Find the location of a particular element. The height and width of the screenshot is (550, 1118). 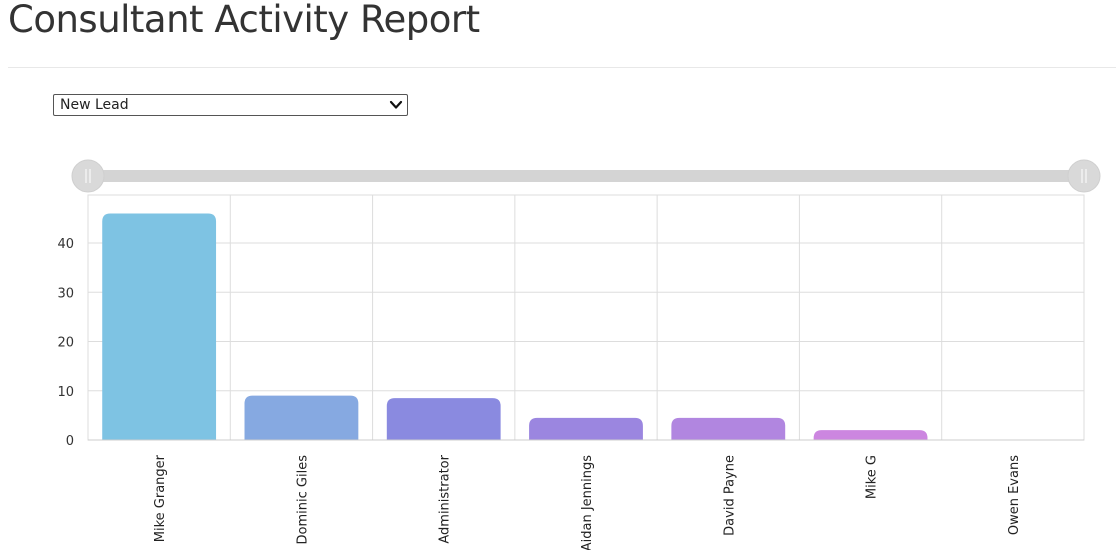

x-category-label: Administrator is located at coordinates (445, 498).